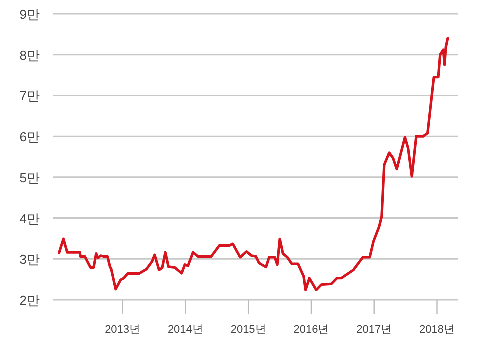 This screenshot has height=348, width=480. What do you see at coordinates (248, 330) in the screenshot?
I see `x-tick-label: 2015년` at bounding box center [248, 330].